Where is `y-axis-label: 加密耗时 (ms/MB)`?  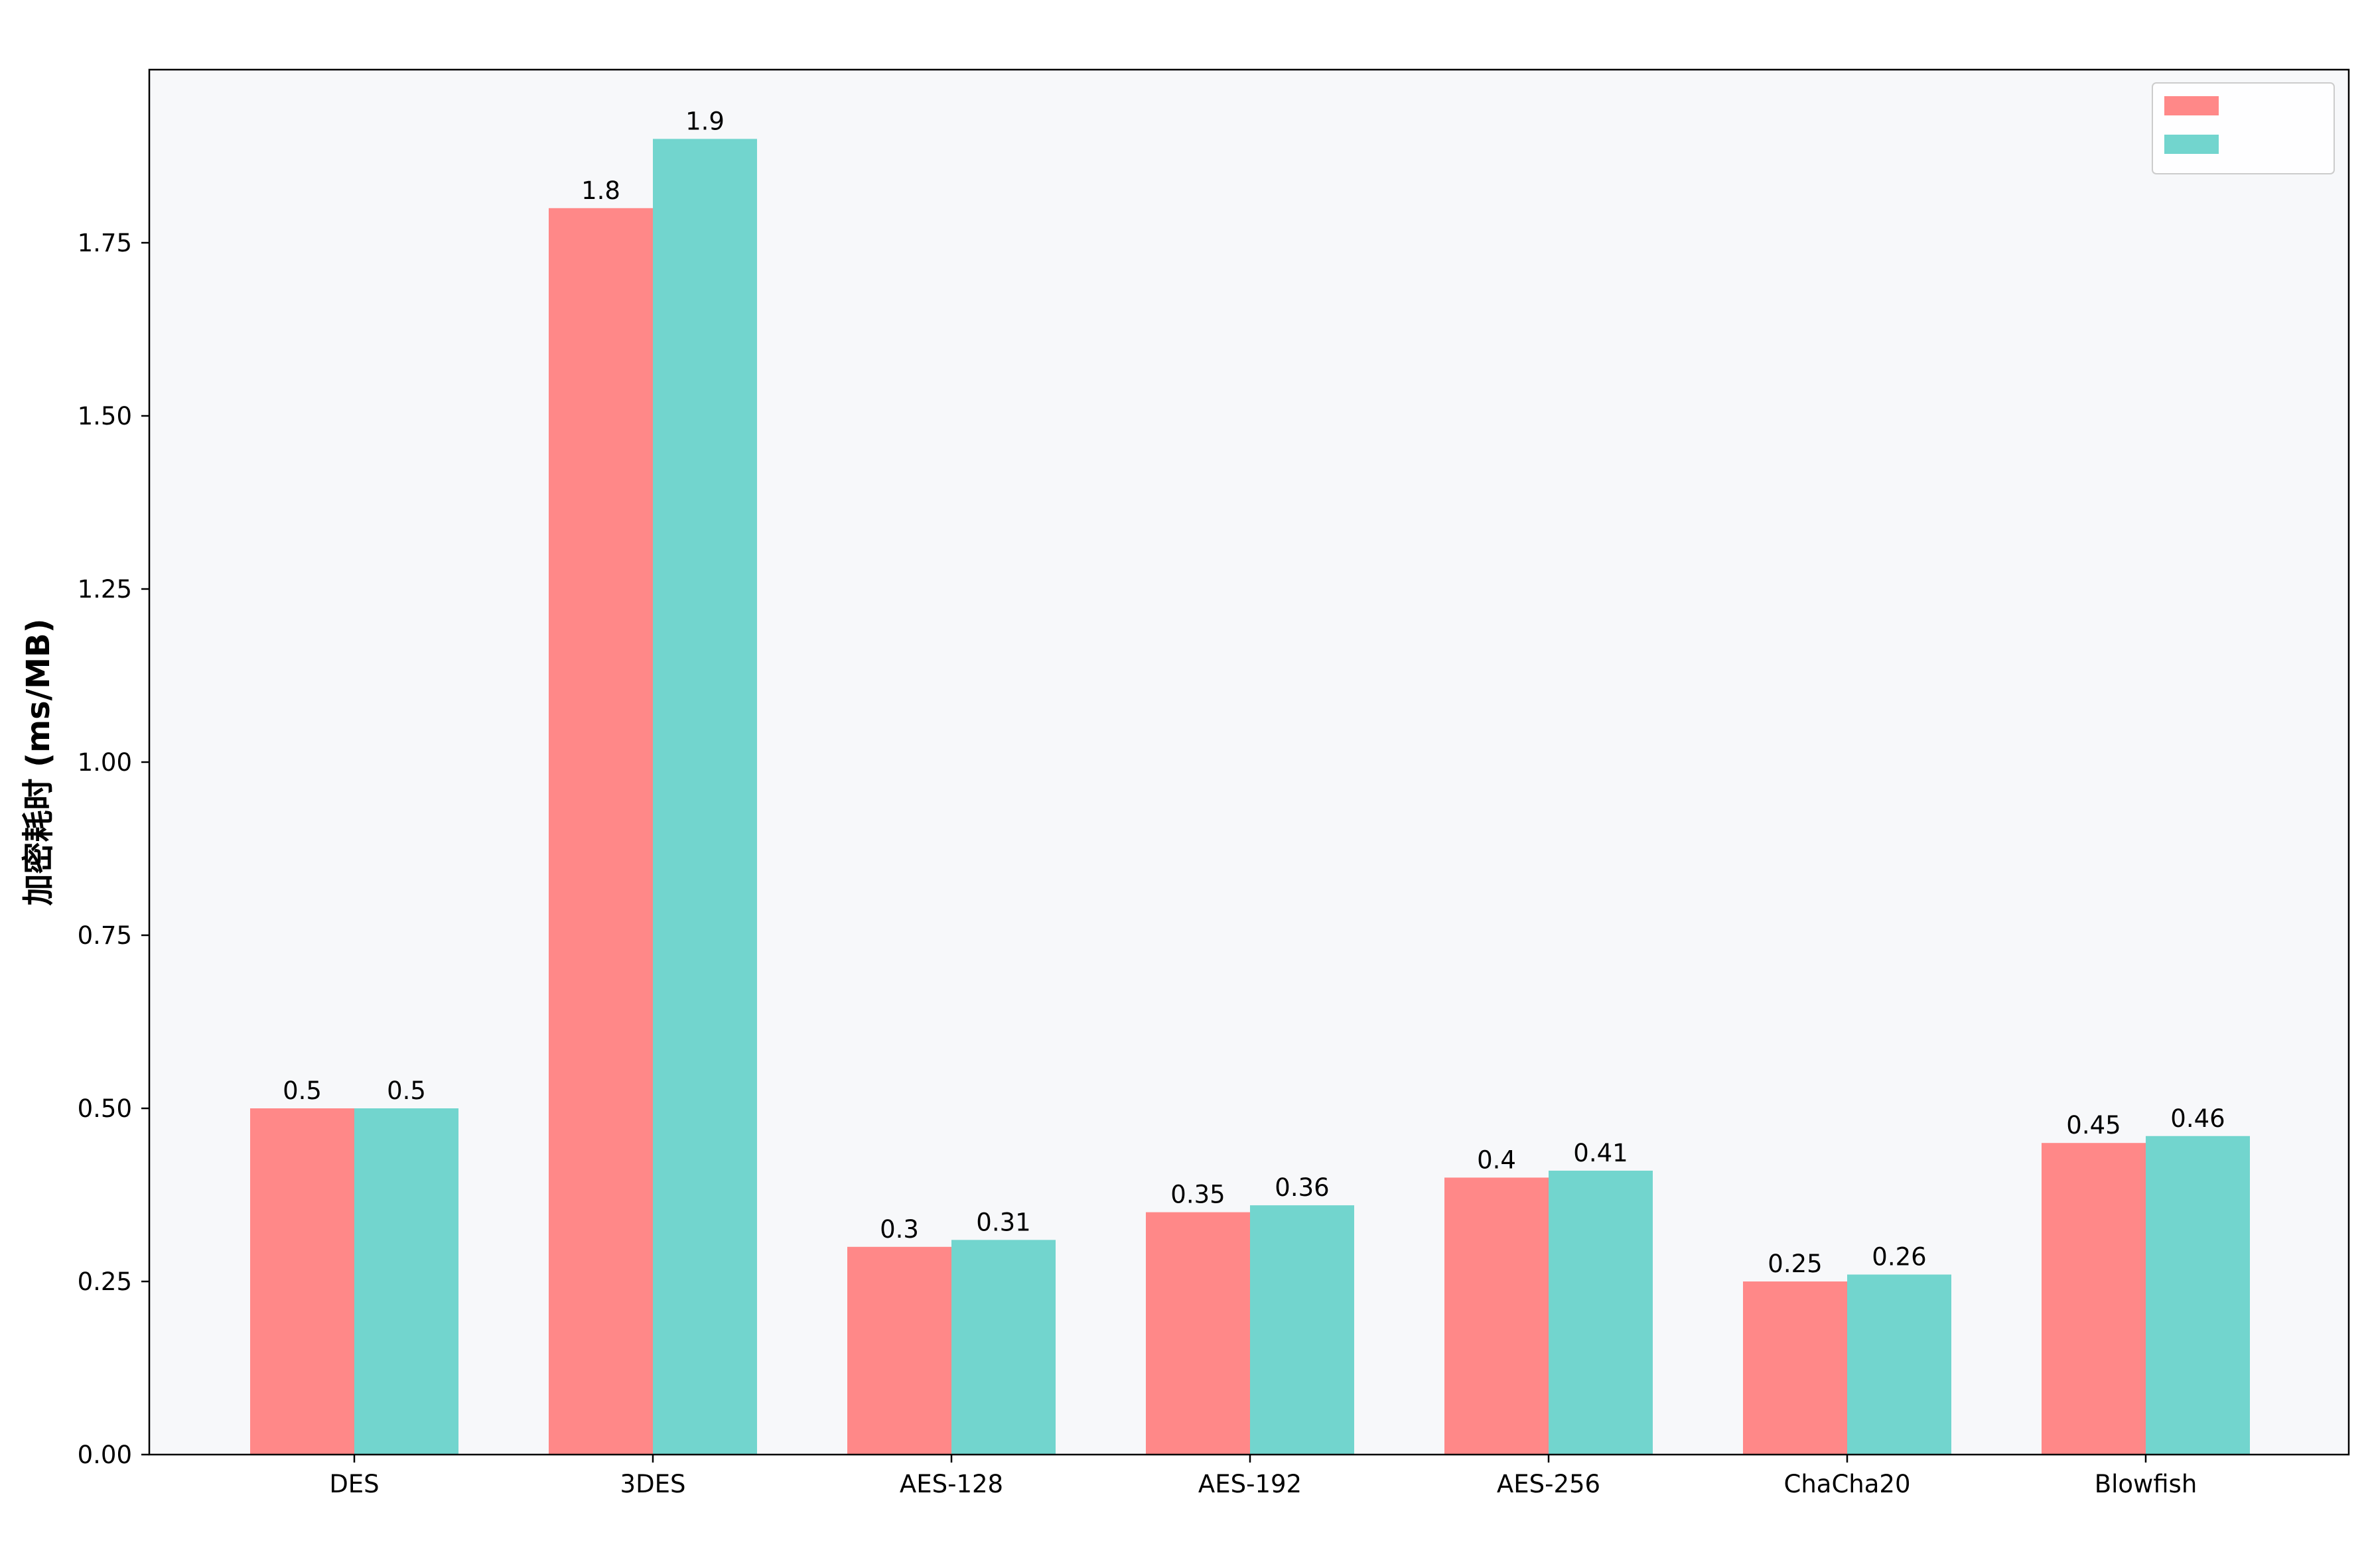 y-axis-label: 加密耗时 (ms/MB) is located at coordinates (38, 761).